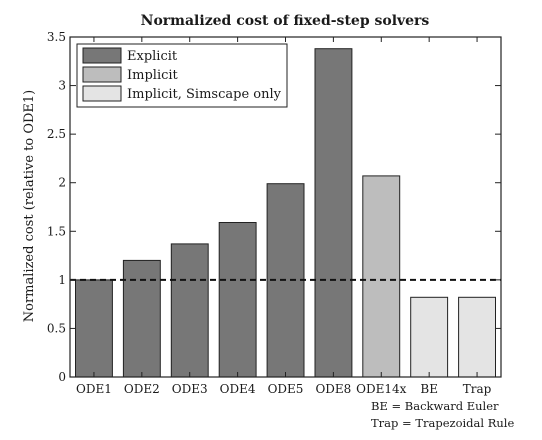  Describe the element at coordinates (56, 37) in the screenshot. I see `y-tick-label: 3.5` at that location.